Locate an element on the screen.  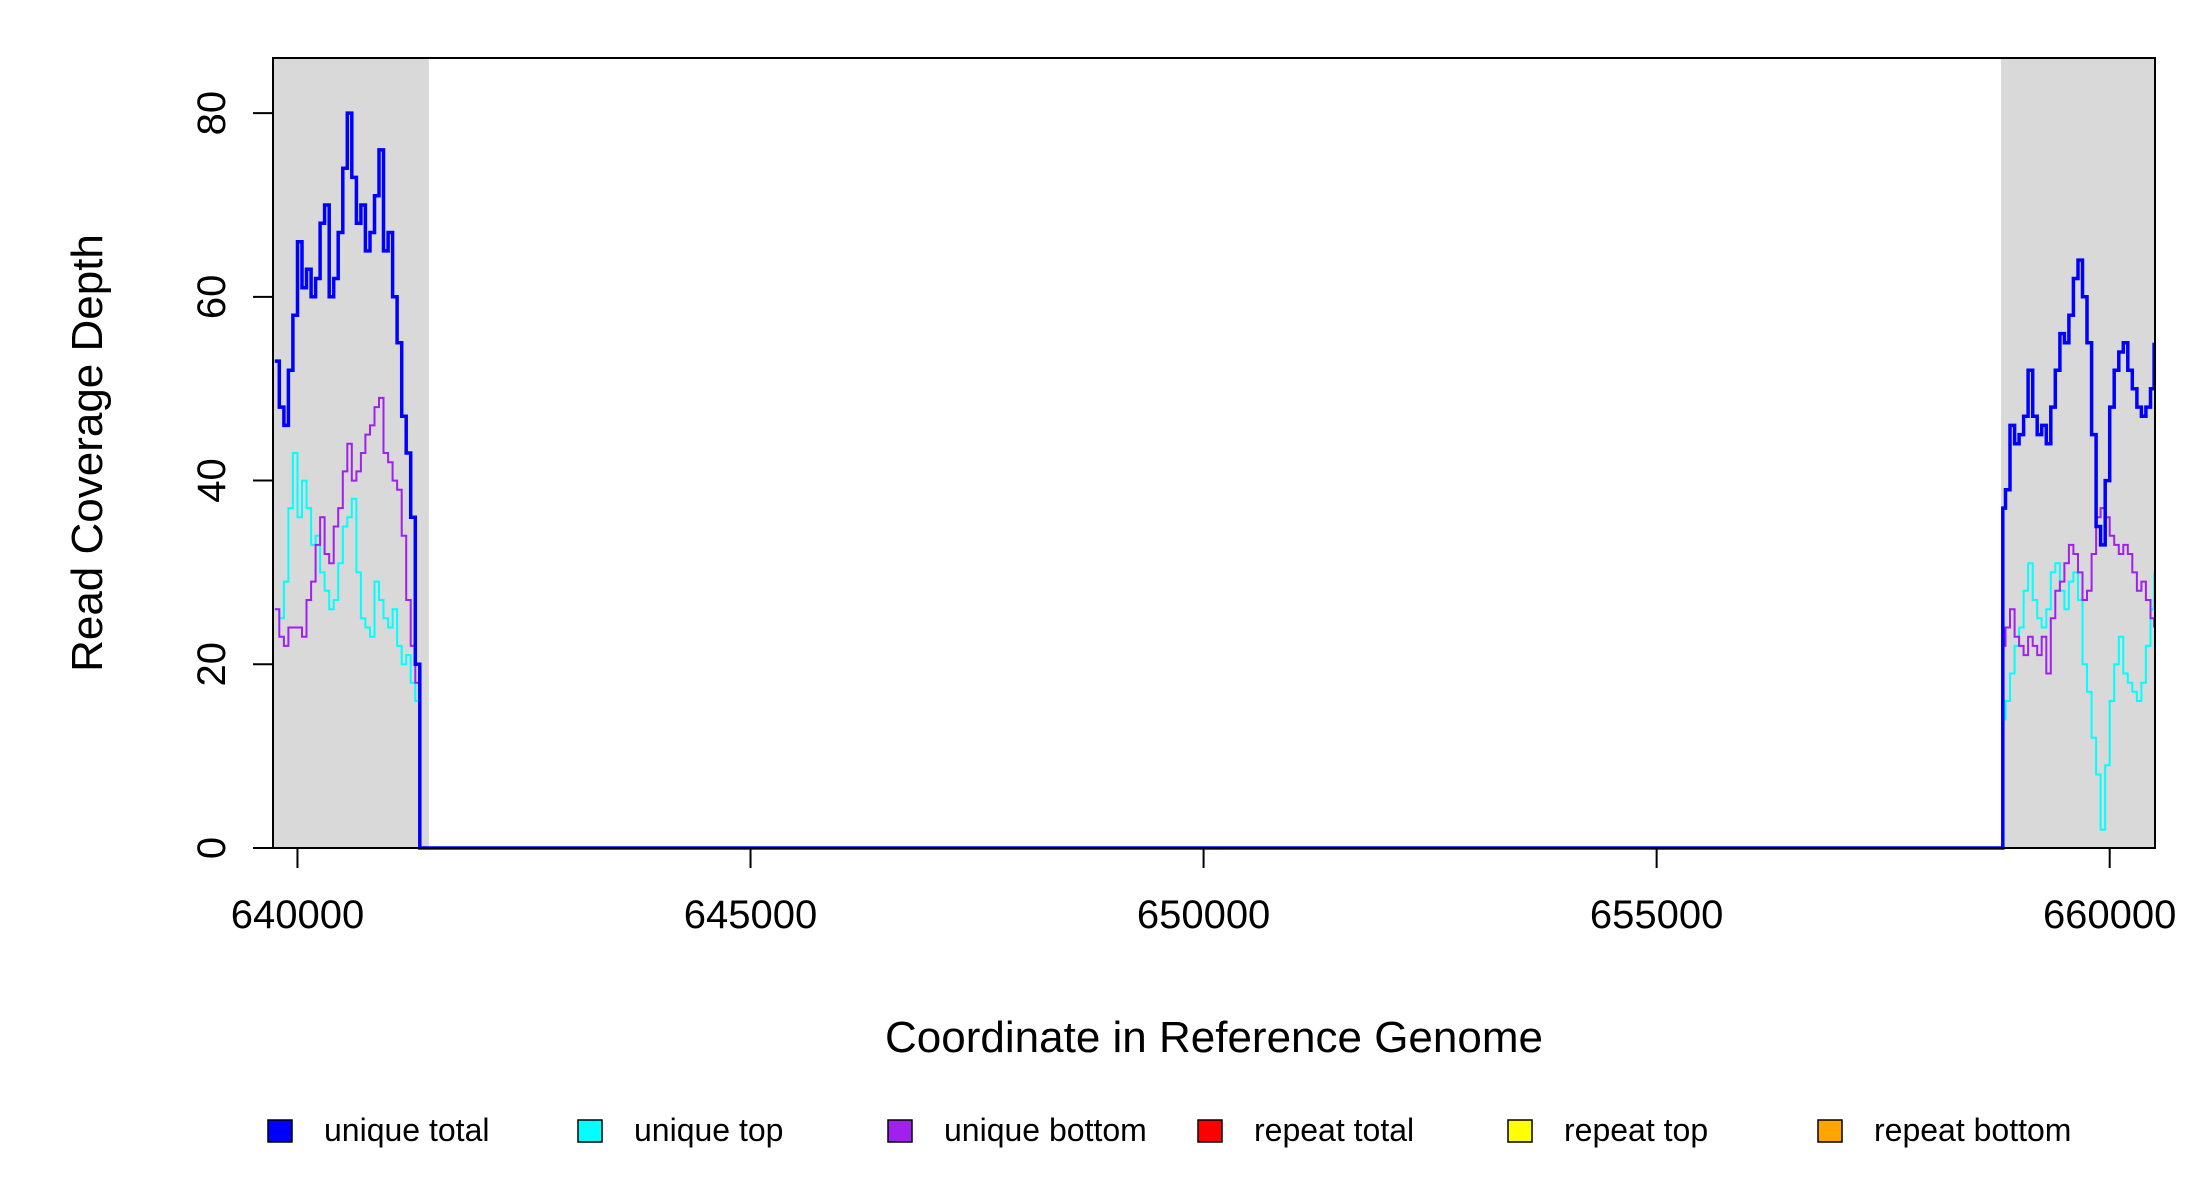
legend-swatch-unique-top is located at coordinates (590, 1131).